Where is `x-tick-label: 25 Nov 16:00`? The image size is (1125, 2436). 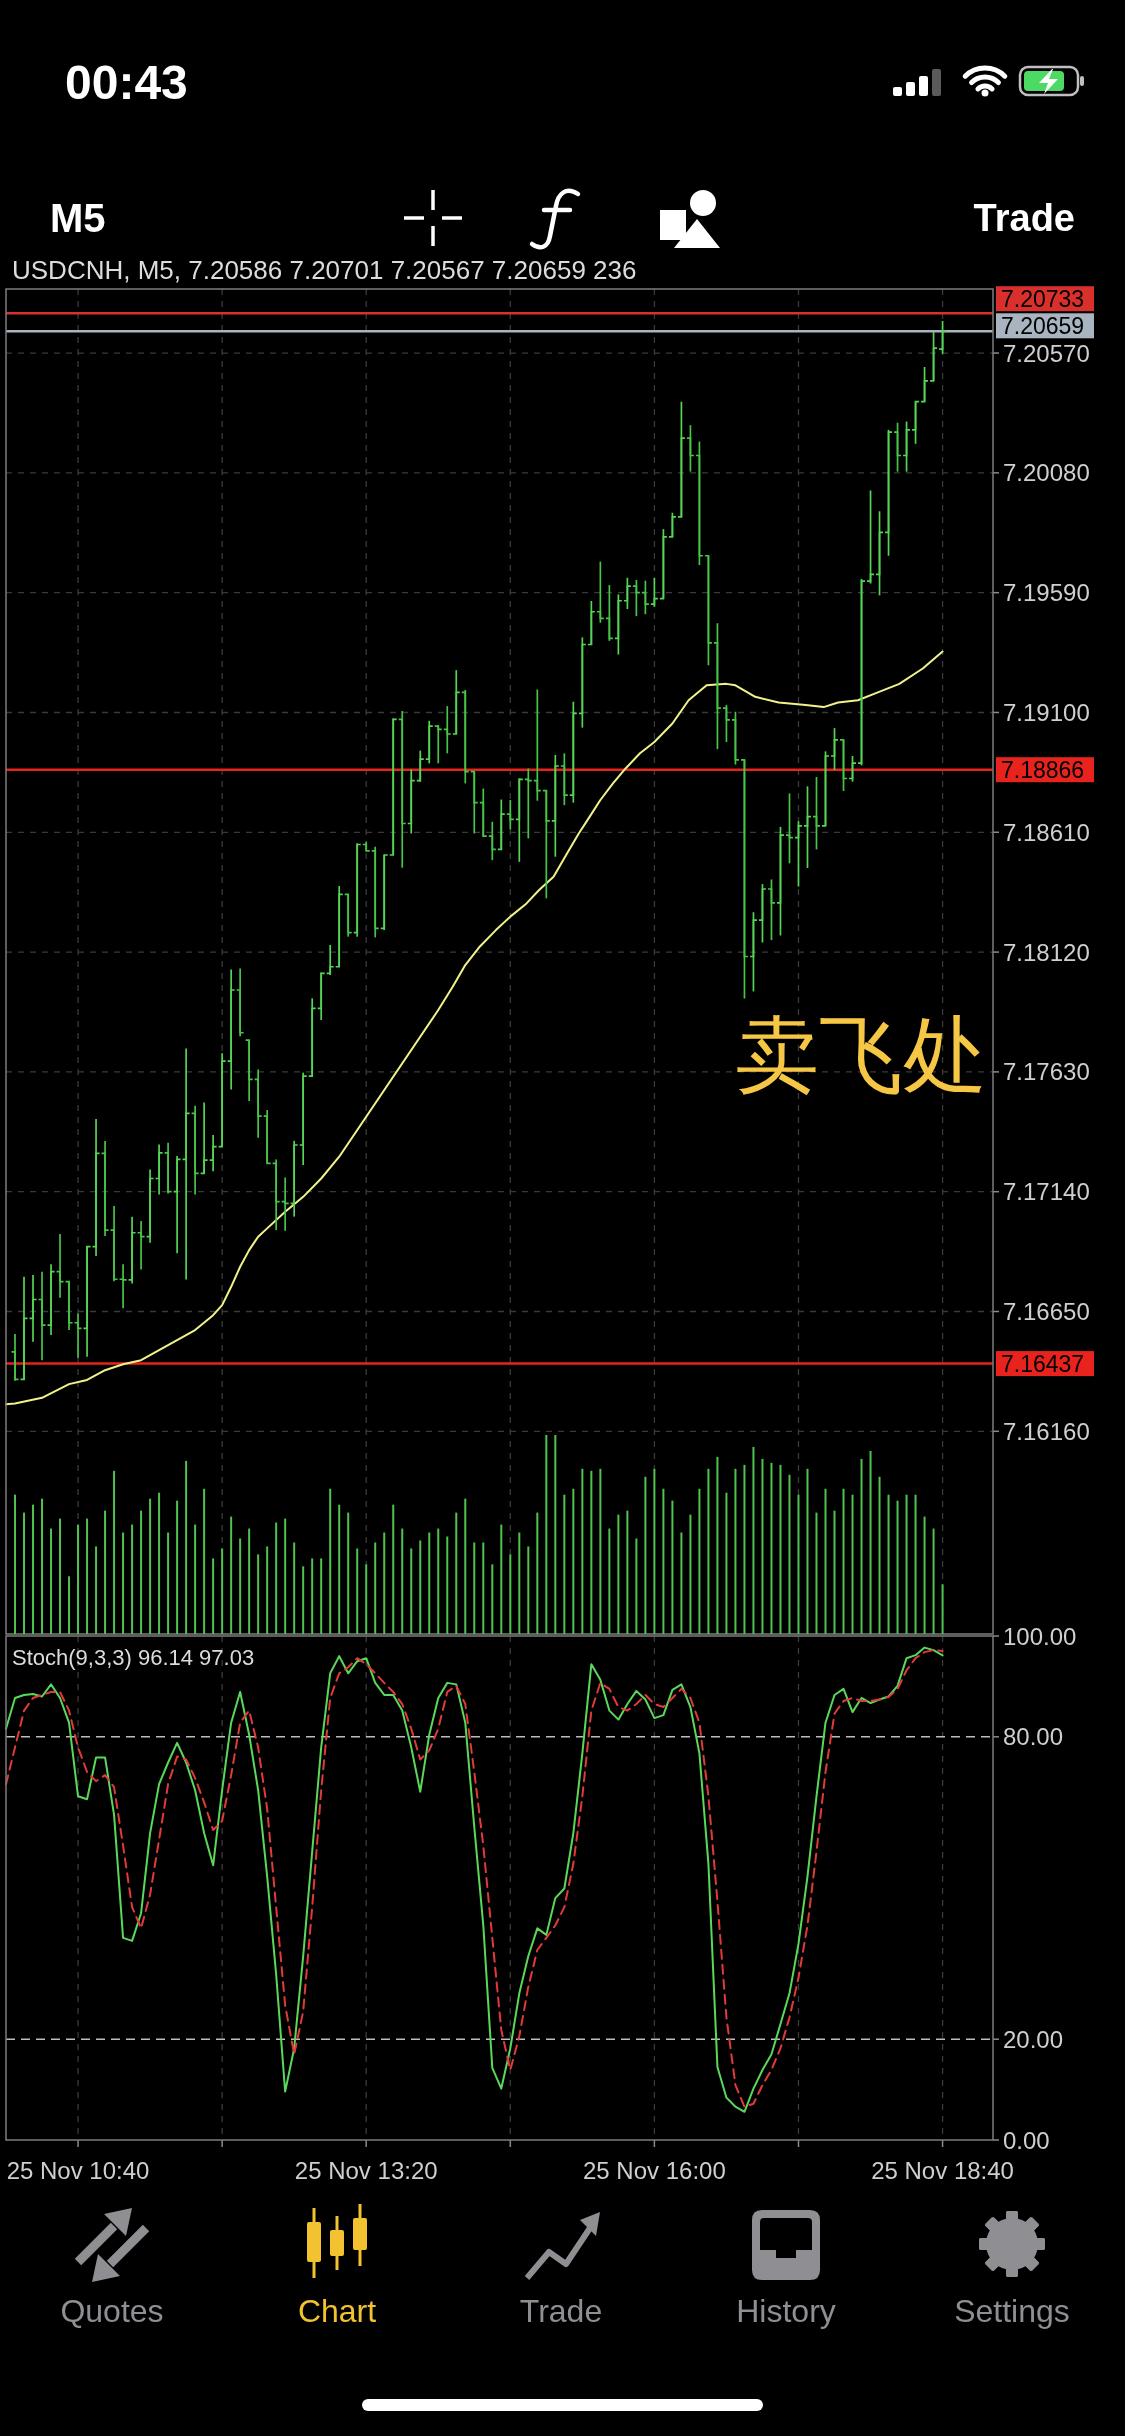
x-tick-label: 25 Nov 16:00 is located at coordinates (654, 2170).